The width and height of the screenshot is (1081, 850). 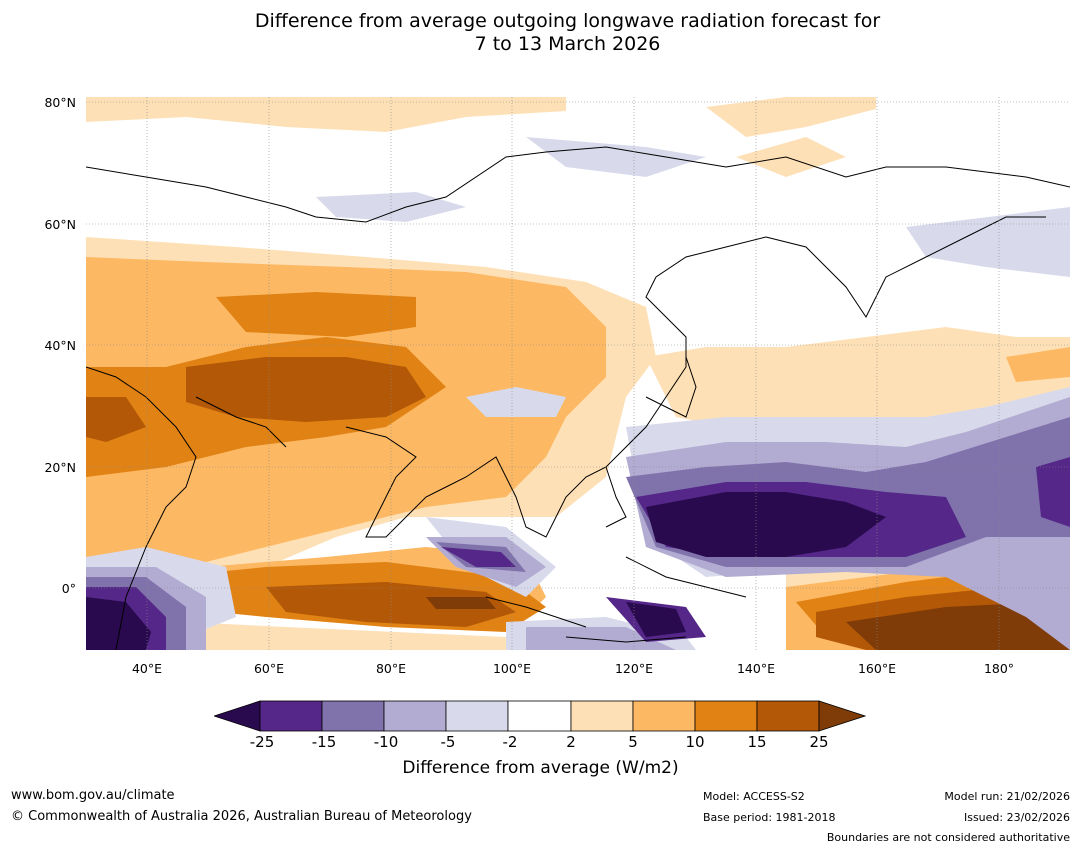 What do you see at coordinates (262, 742) in the screenshot?
I see `cbar-tick-neg25: -25` at bounding box center [262, 742].